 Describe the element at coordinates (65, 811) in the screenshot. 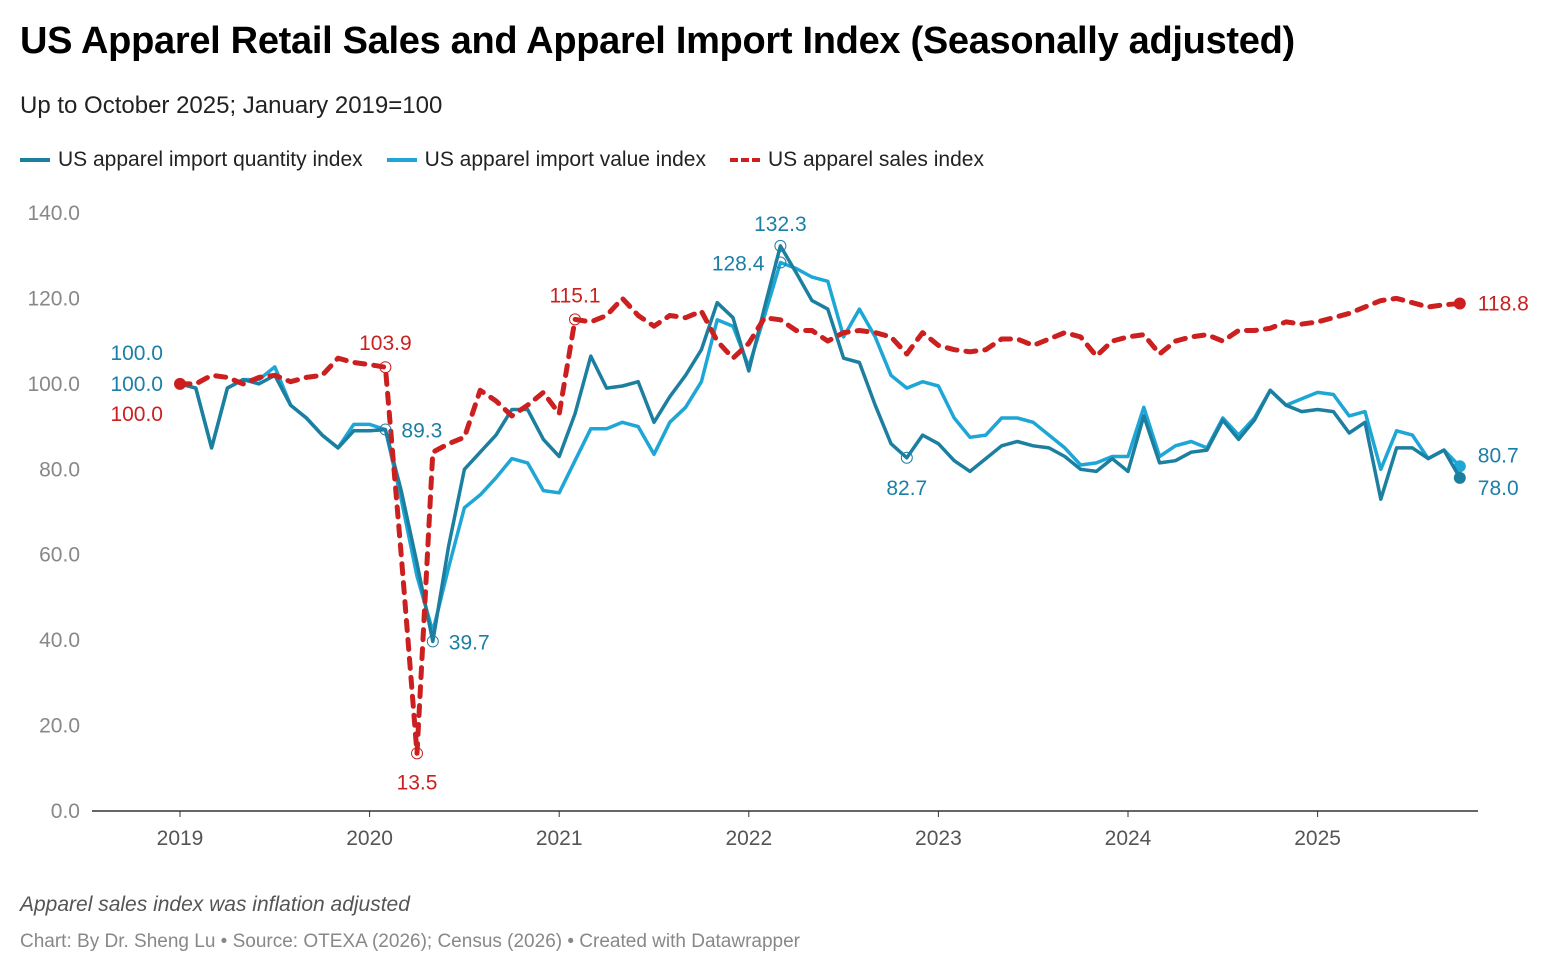

I see `y-tick-label: 0.0` at that location.